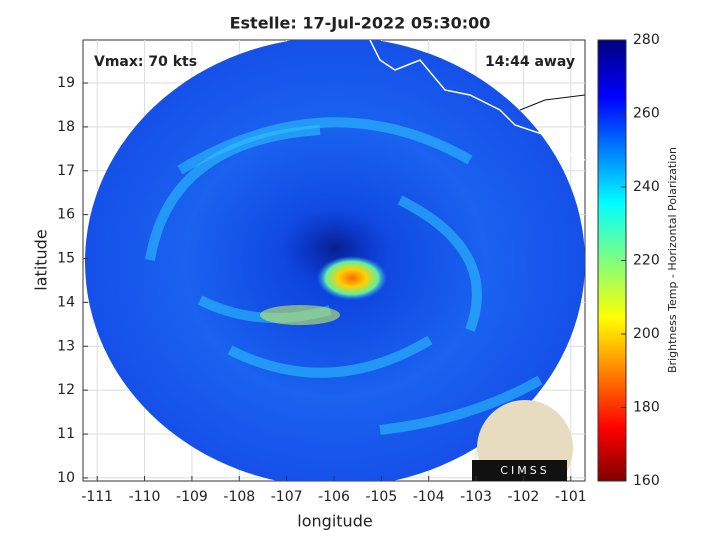 This screenshot has width=720, height=544. I want to click on x-axis-label: longitude, so click(334, 521).